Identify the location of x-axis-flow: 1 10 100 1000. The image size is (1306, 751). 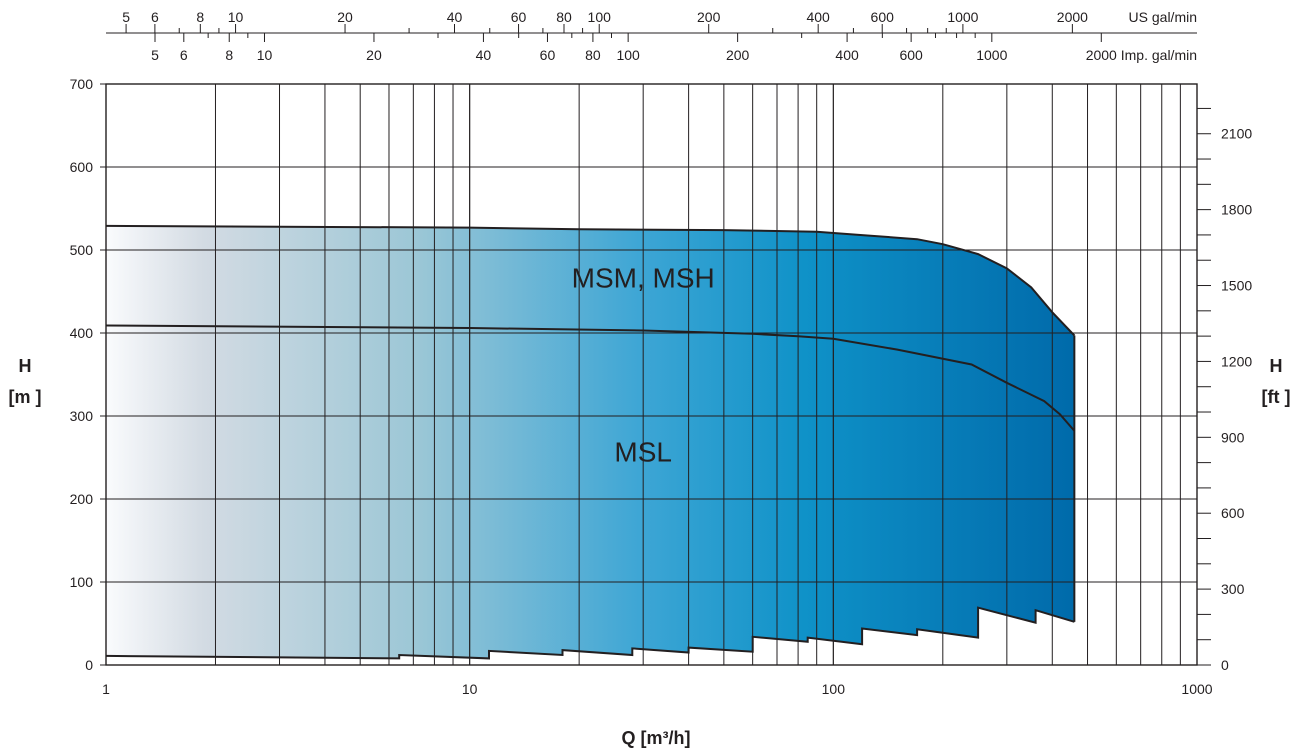
(657, 689).